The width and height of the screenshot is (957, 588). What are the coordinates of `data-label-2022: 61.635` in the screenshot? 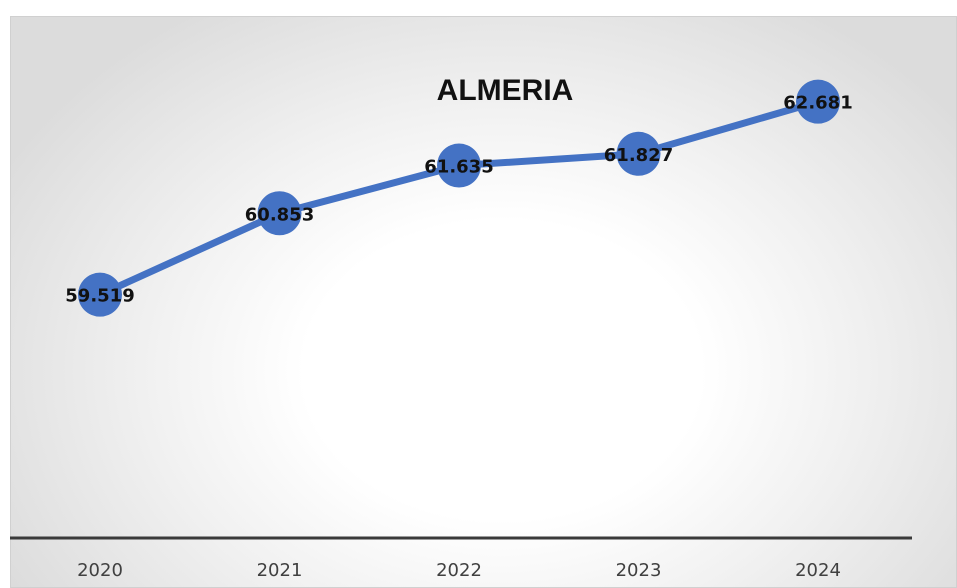 It's located at (458, 167).